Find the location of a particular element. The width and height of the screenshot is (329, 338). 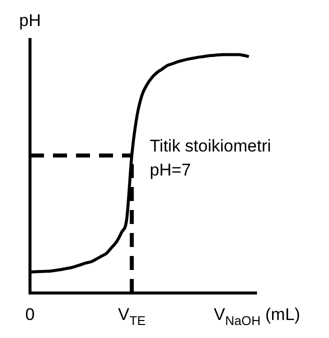

annotation: Titik stoikiometri pH=7 is located at coordinates (211, 158).